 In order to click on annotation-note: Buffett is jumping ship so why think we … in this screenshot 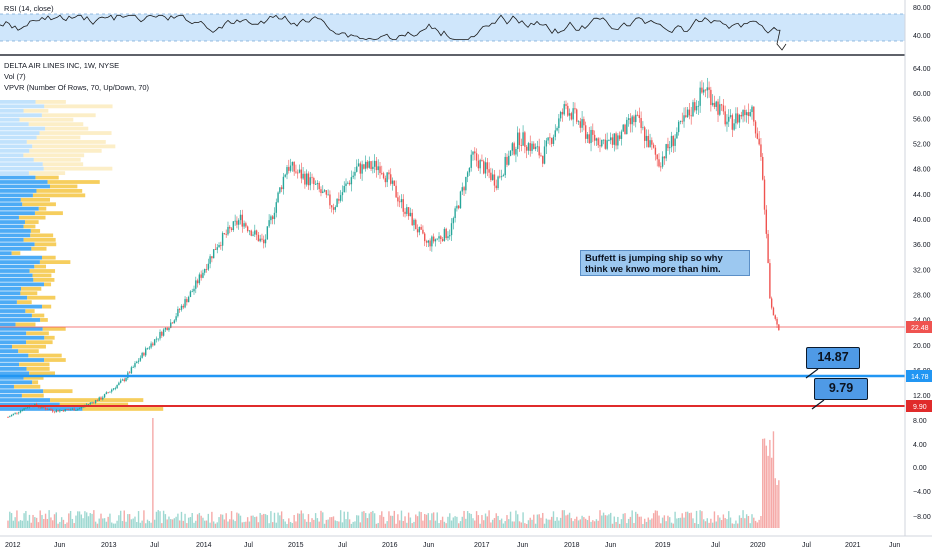, I will do `click(665, 263)`.